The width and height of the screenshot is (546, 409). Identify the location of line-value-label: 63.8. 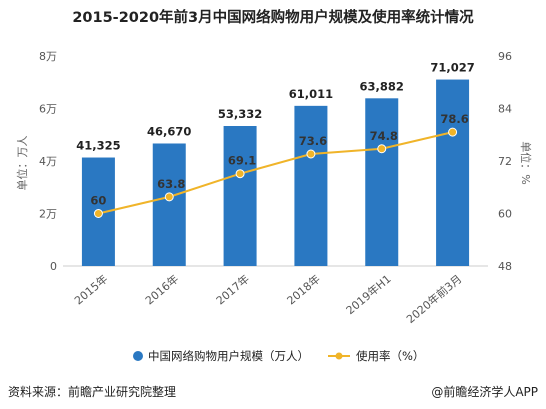
(171, 184).